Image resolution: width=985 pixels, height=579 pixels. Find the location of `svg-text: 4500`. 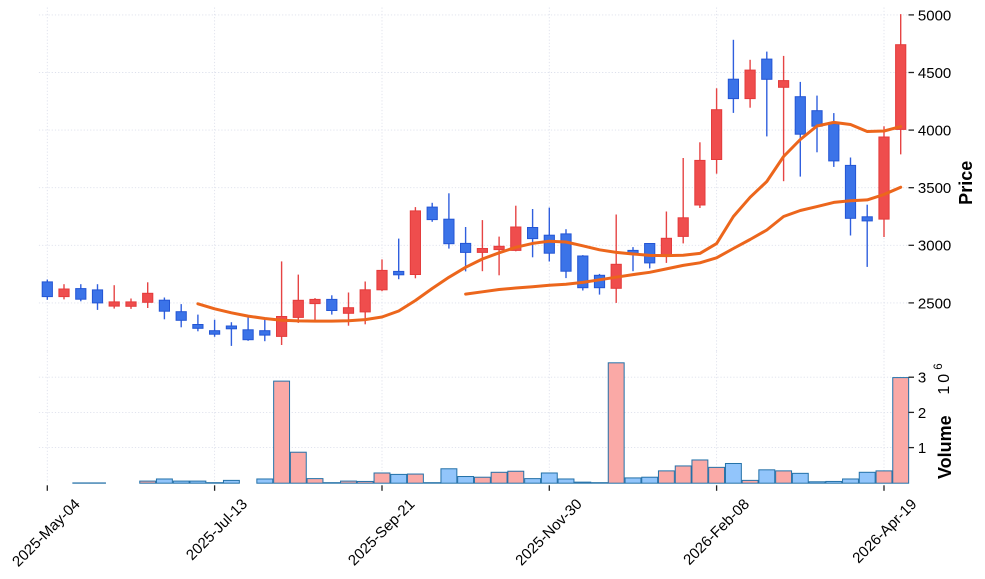

svg-text: 4500 is located at coordinates (934, 73).